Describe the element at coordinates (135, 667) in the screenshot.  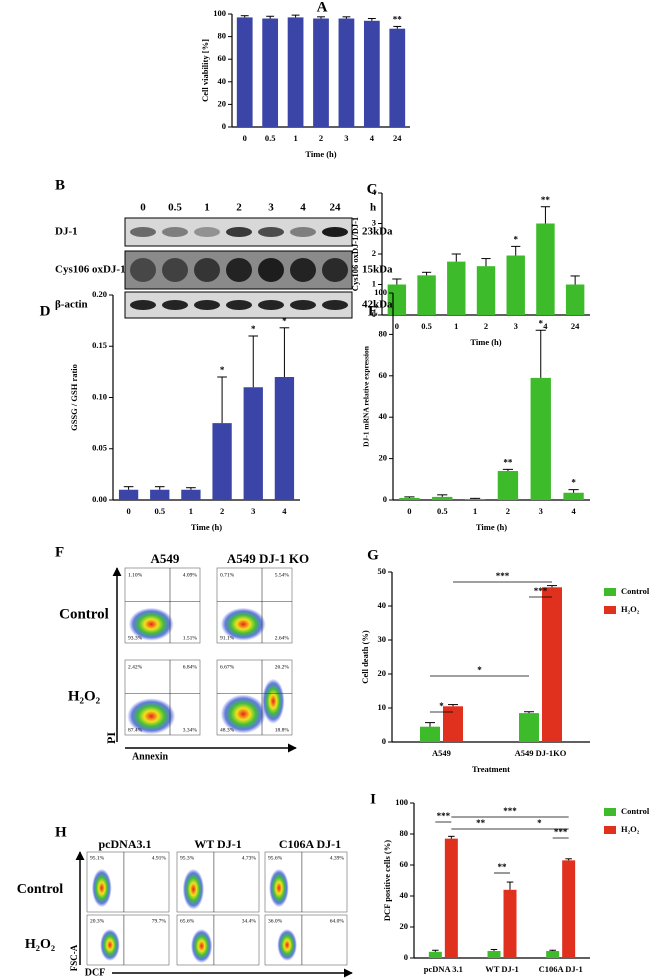
I see `quadrant-percent: 2.42%` at that location.